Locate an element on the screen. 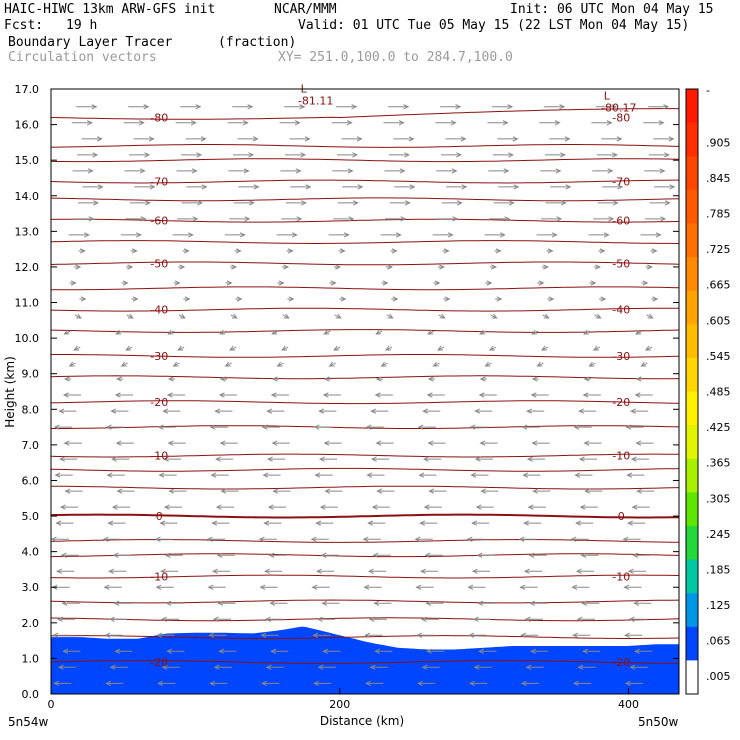 The height and width of the screenshot is (740, 740). contour-label: -80 is located at coordinates (621, 117).